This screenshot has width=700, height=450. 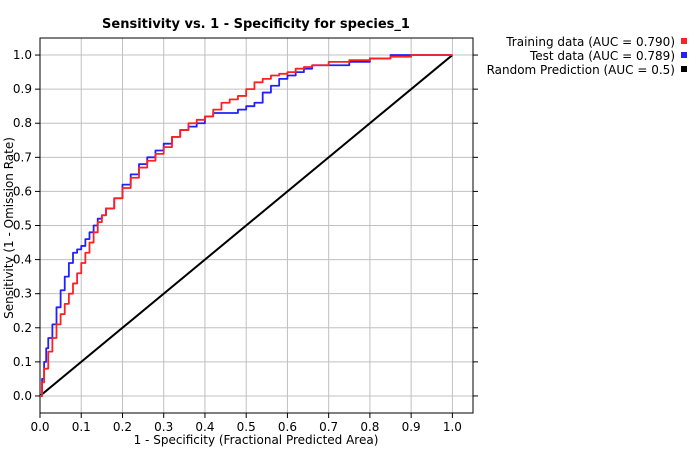 I want to click on legend-random-label: Random Prediction (AUC = 0.5), so click(x=581, y=70).